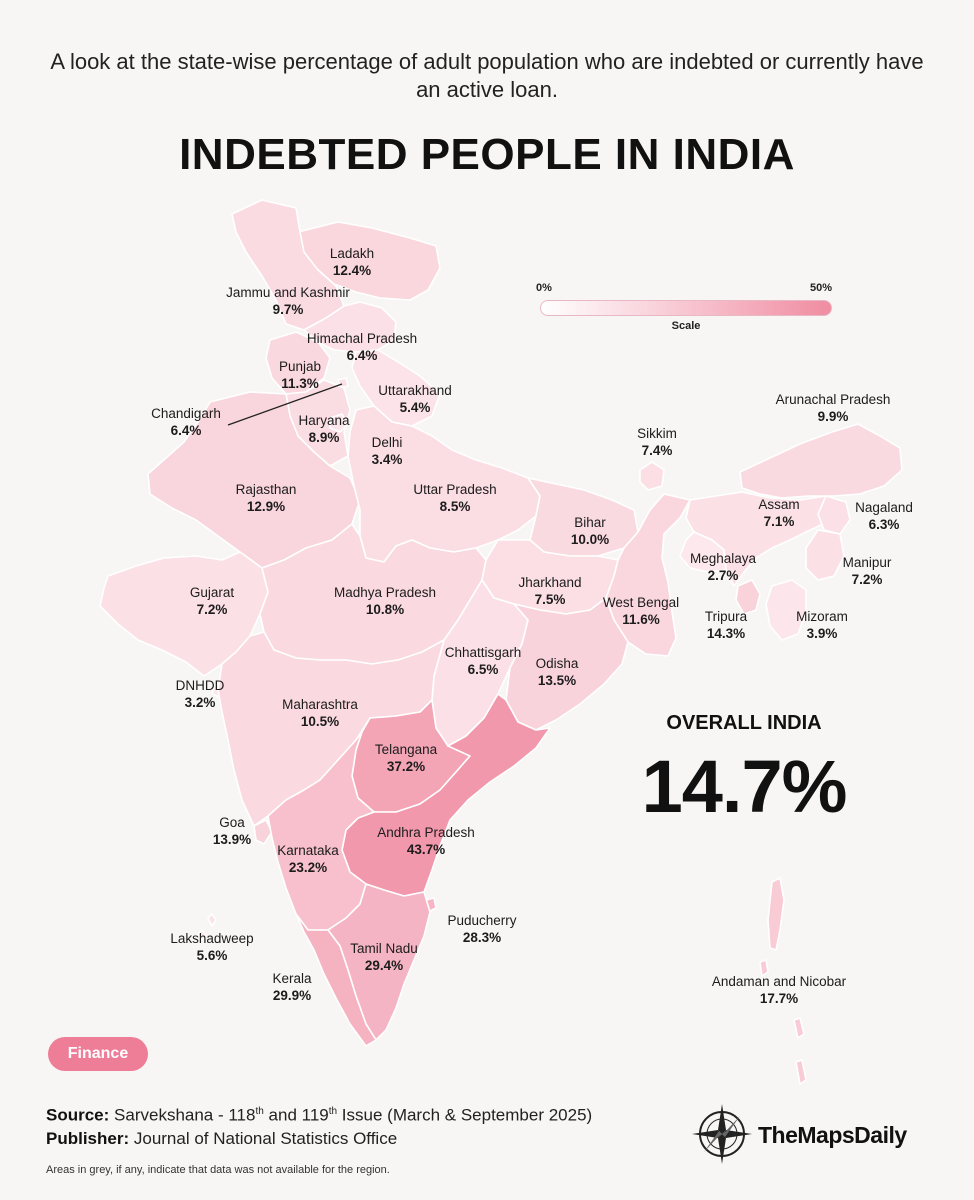 This screenshot has height=1200, width=974. Describe the element at coordinates (779, 504) in the screenshot. I see `region-name: Assam` at that location.